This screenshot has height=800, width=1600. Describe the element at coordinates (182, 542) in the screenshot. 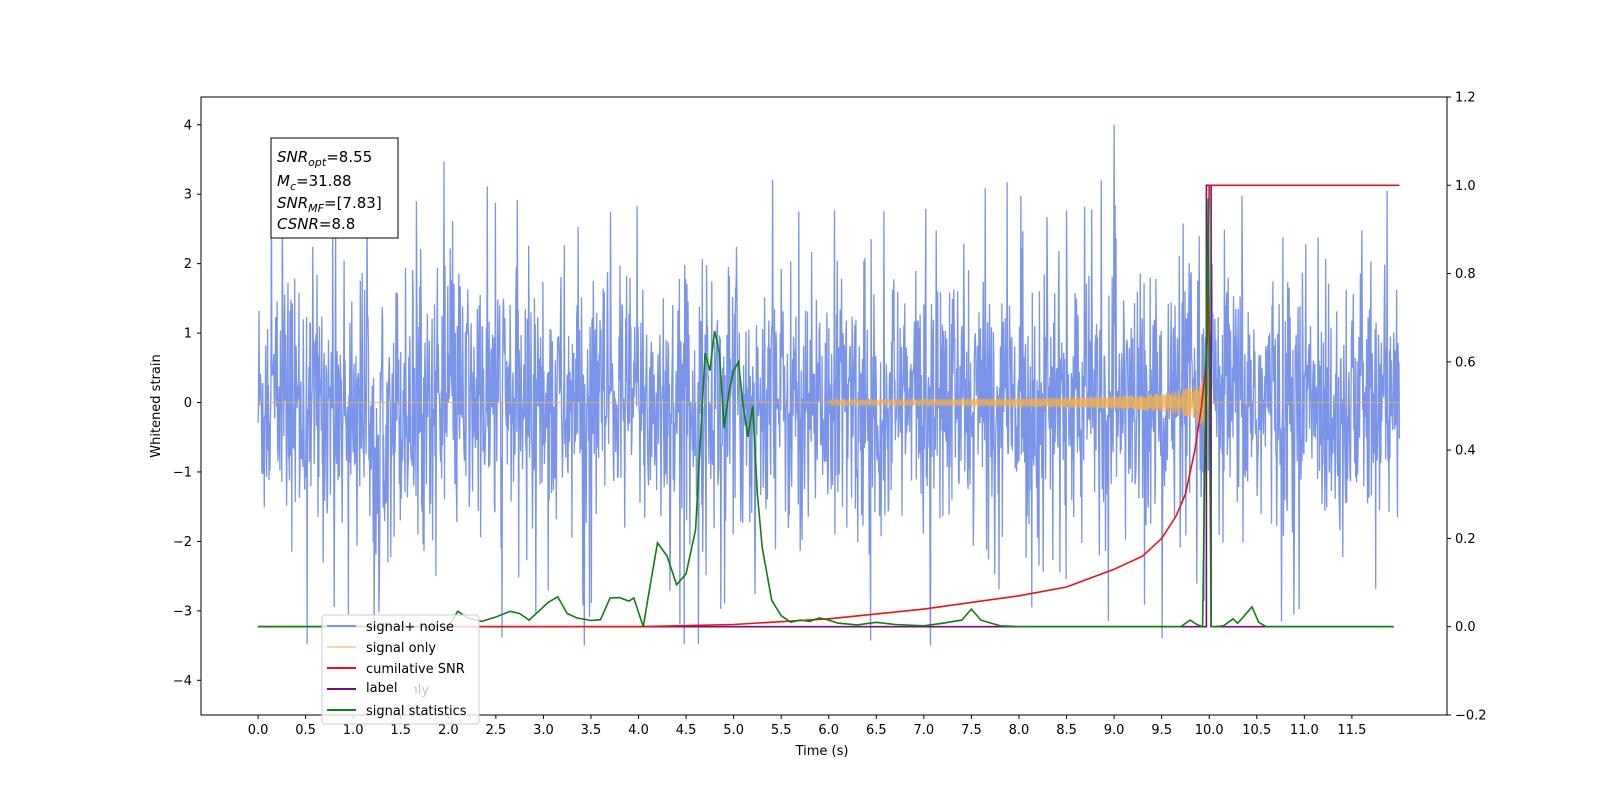

I see `y-tick-label: −2` at that location.